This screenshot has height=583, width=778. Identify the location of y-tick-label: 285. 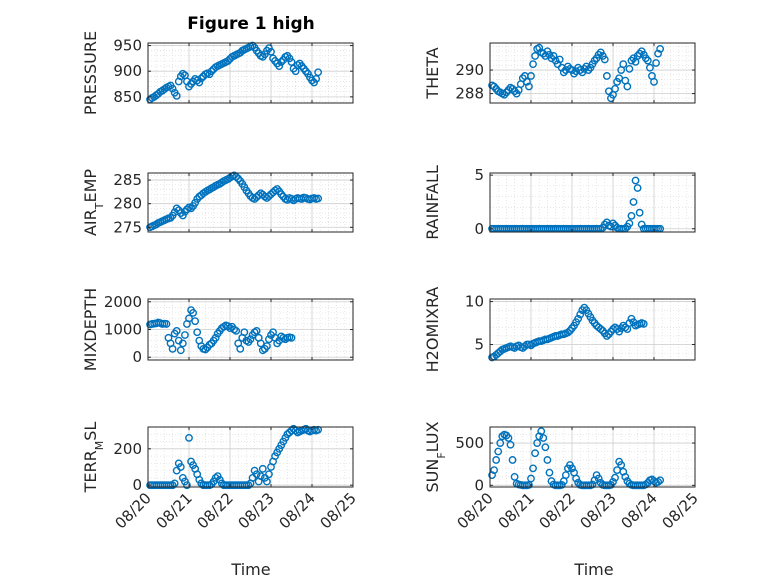
(127, 180).